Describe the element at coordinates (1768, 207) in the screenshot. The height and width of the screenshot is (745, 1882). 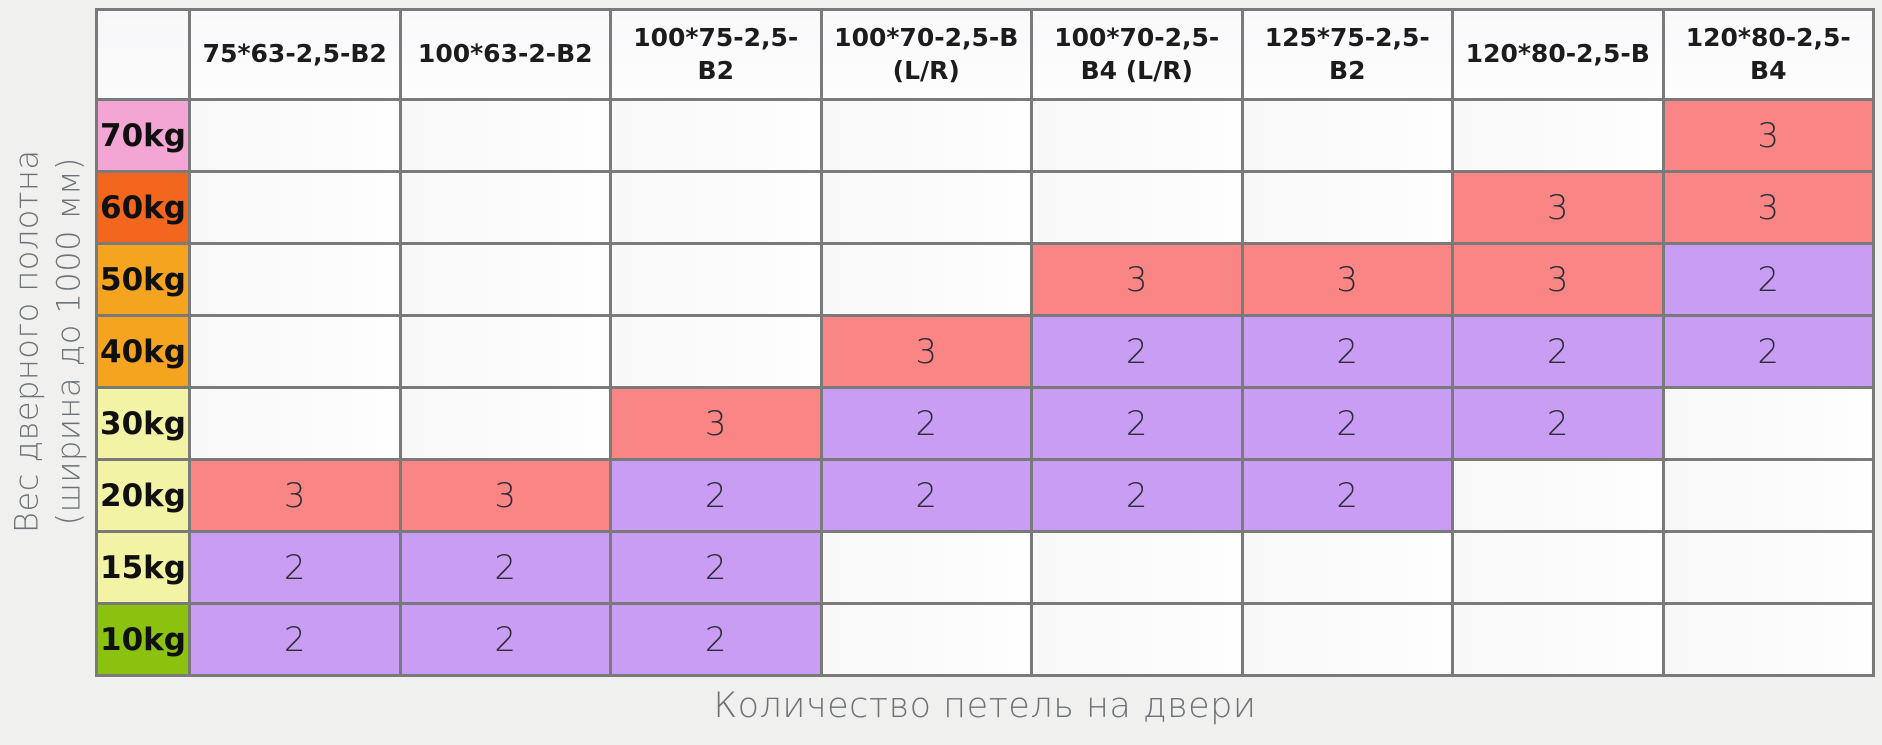
I see `cell-60kg-col8: 3` at that location.